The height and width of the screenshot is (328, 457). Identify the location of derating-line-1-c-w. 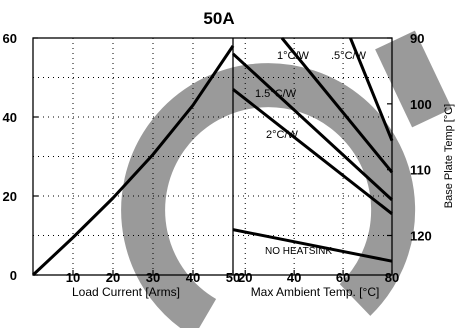
(337, 105).